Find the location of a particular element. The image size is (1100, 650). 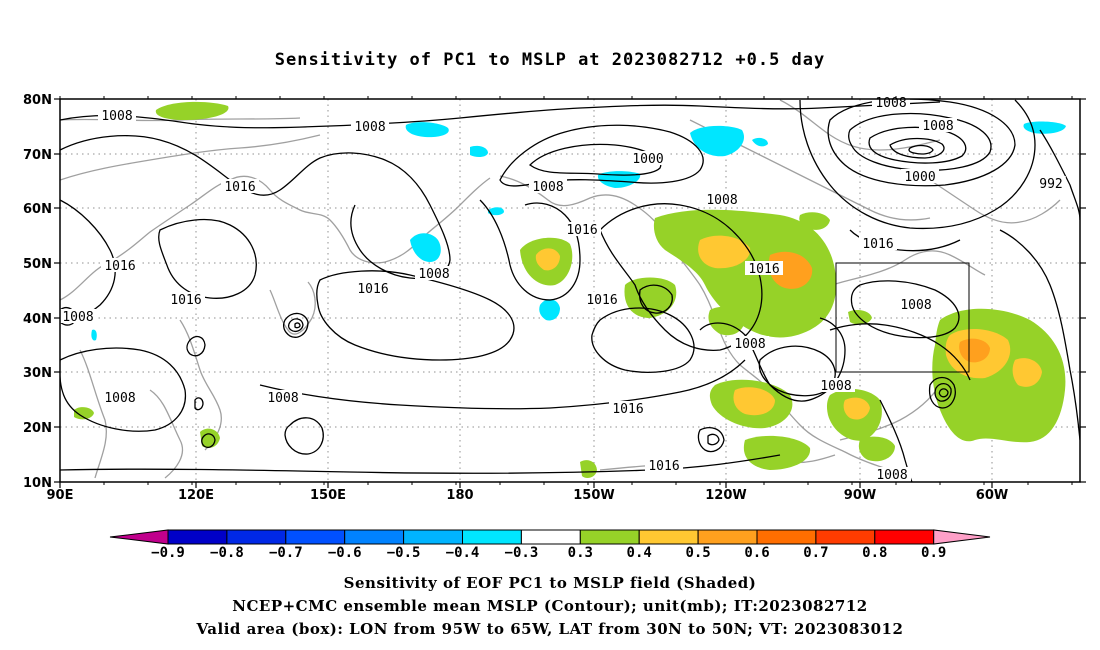

lat-tick-label: 30N is located at coordinates (37, 373).